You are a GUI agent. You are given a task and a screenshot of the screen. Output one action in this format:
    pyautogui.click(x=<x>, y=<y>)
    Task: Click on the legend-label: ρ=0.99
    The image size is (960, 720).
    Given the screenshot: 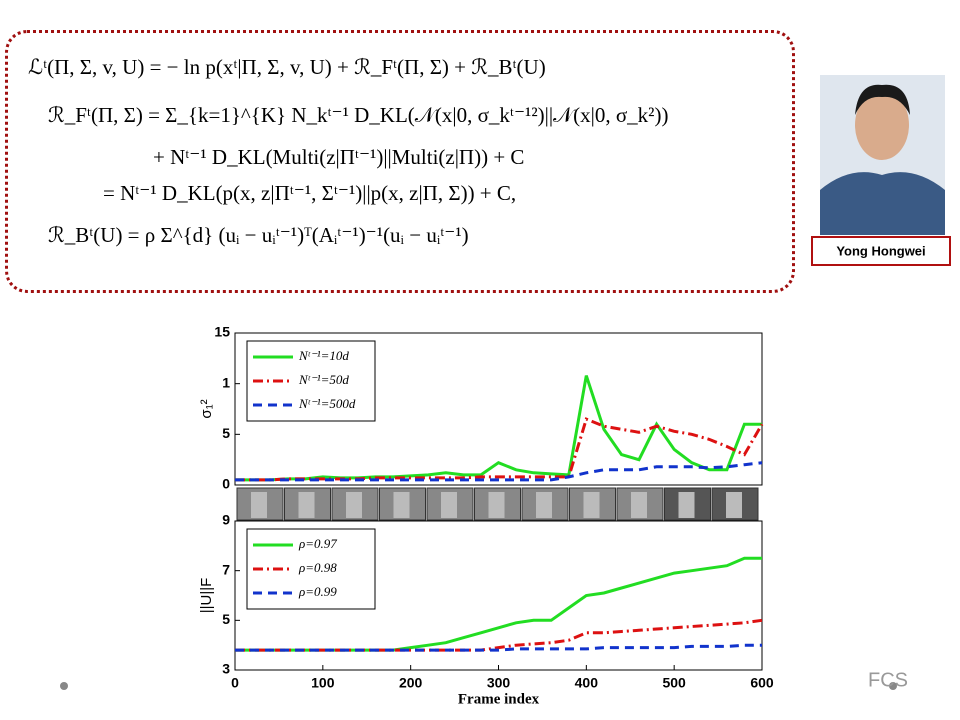 What is the action you would take?
    pyautogui.click(x=317, y=591)
    